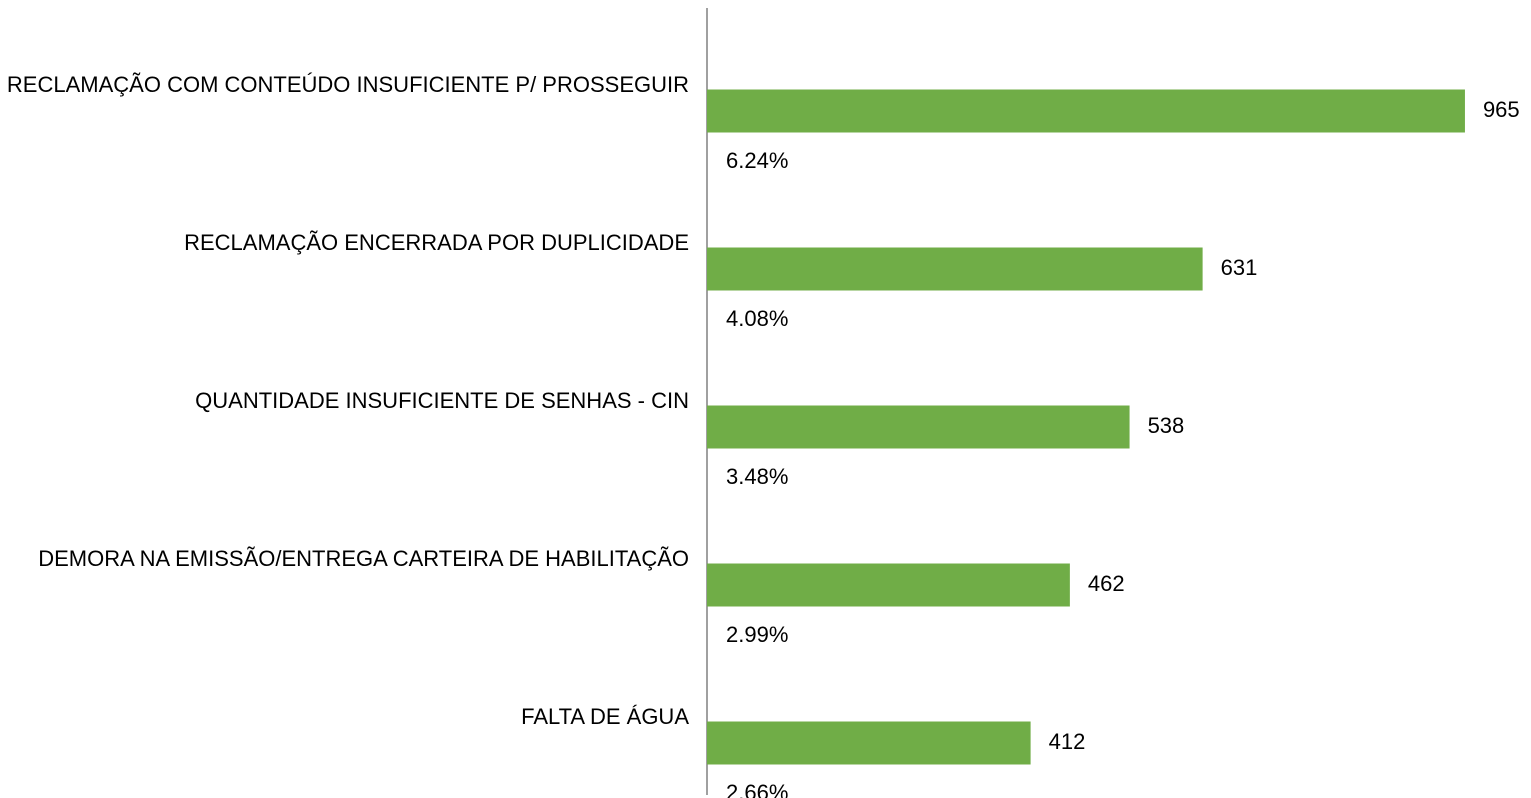 This screenshot has width=1531, height=798. Describe the element at coordinates (1067, 741) in the screenshot. I see `value-label: 412` at that location.